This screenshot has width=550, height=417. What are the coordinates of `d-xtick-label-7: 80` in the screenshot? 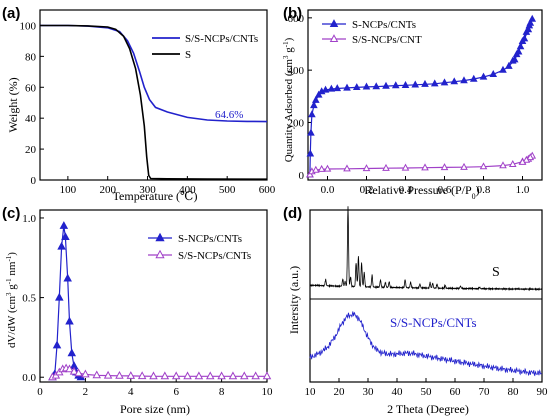 It's located at (514, 392).